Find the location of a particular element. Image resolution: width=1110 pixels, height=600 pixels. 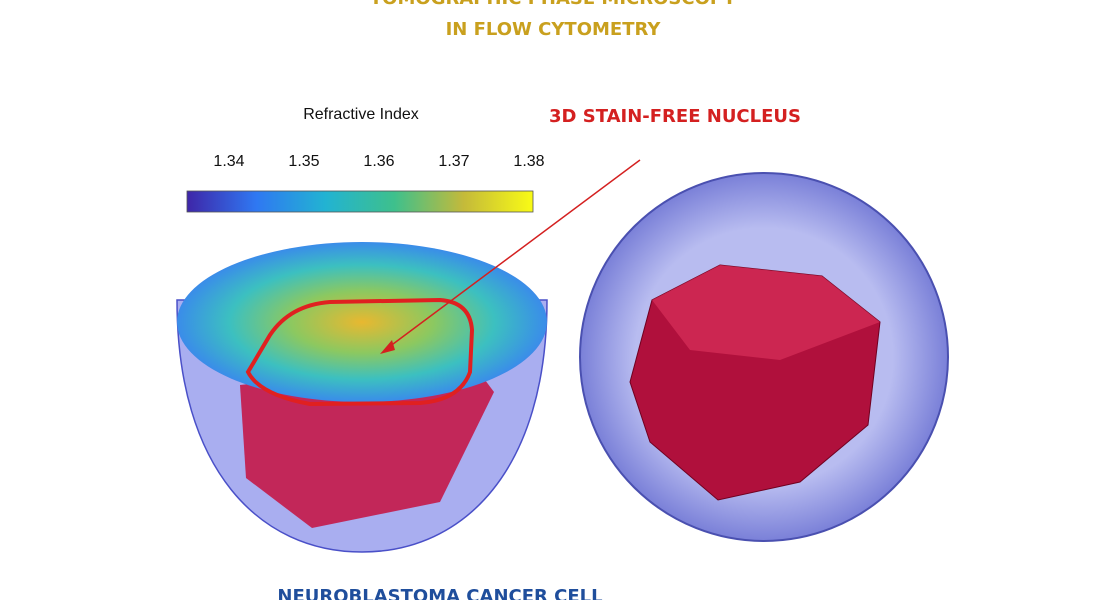

tick-label: 1.38 is located at coordinates (528, 161).